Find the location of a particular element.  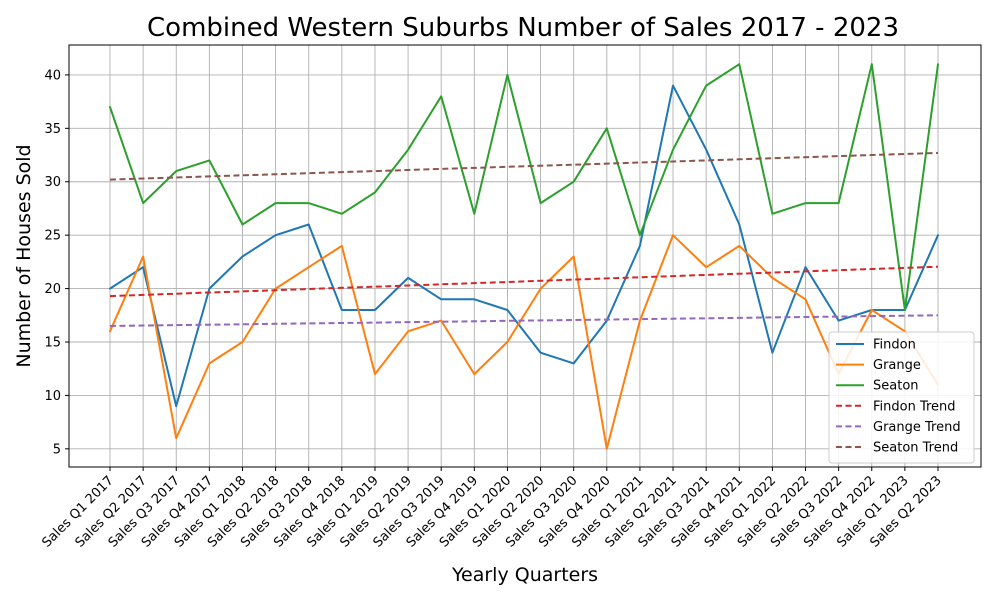

y-tick-label: 35 is located at coordinates (52, 129).